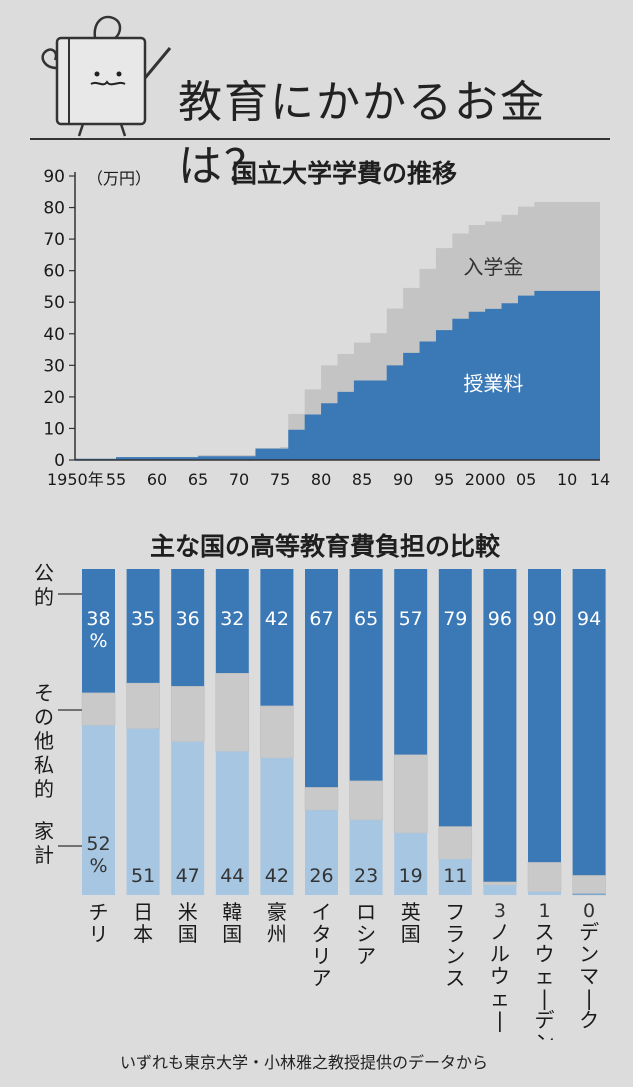 Image resolution: width=633 pixels, height=1087 pixels. What do you see at coordinates (500, 911) in the screenshot?
I see `data-label-household: 3` at bounding box center [500, 911].